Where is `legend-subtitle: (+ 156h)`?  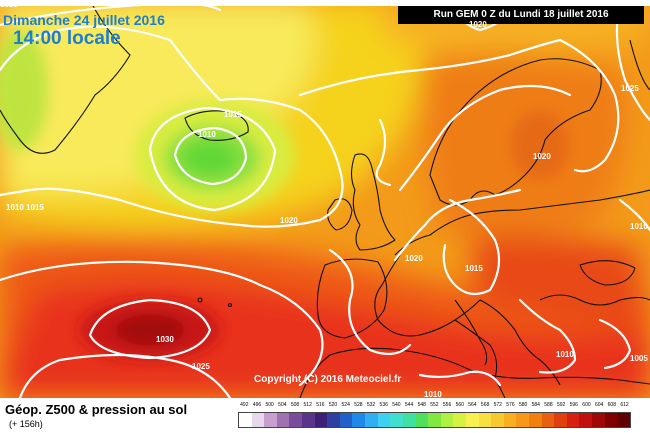 legend-subtitle: (+ 156h) is located at coordinates (26, 424).